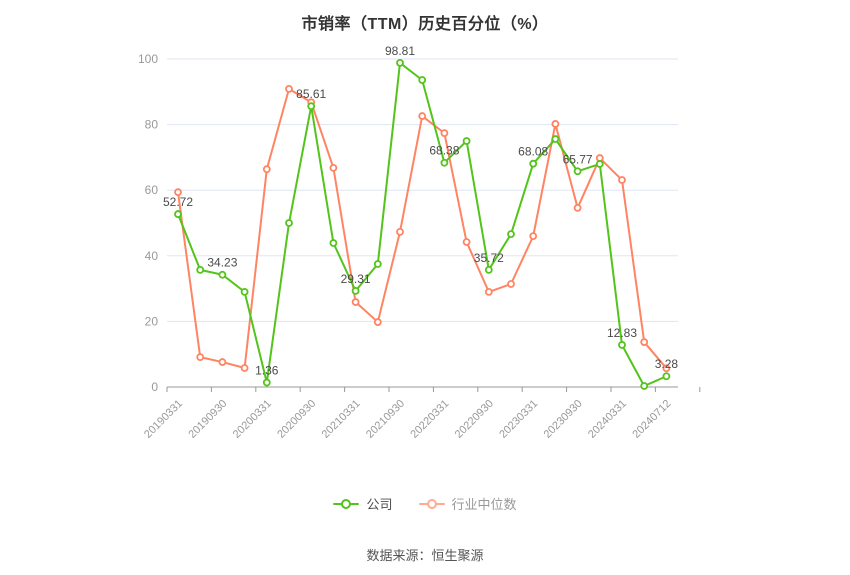 This screenshot has width=850, height=575. I want to click on data-label-85.61: 85.61, so click(311, 94).